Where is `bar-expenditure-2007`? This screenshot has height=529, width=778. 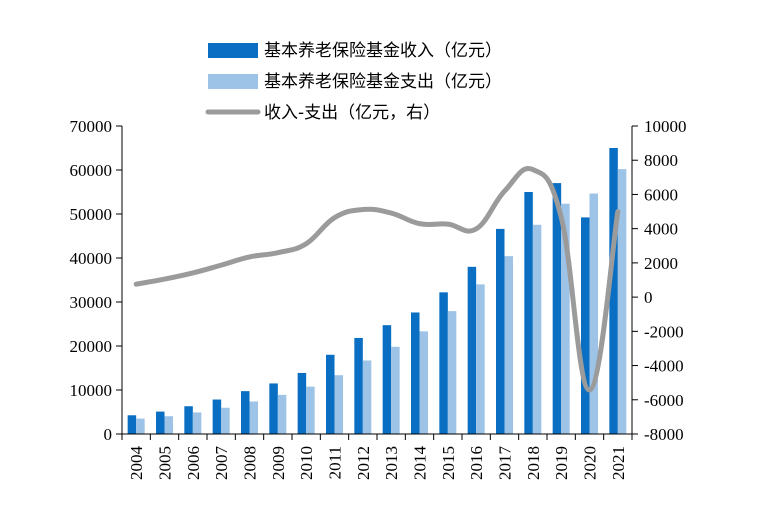
bar-expenditure-2007 is located at coordinates (225, 420).